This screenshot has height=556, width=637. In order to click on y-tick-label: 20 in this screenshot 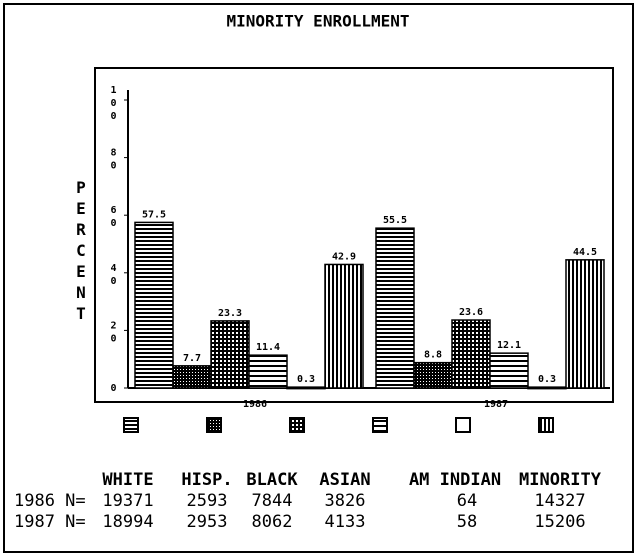, I will do `click(113, 333)`.